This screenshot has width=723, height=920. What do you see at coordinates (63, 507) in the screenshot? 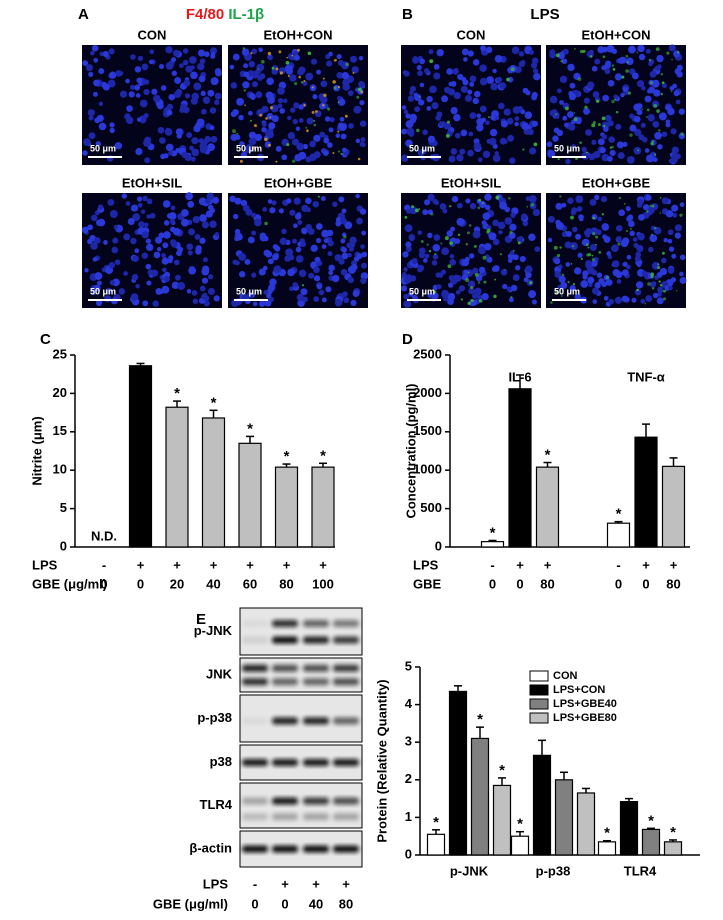
I see `y-tick-label: 5` at bounding box center [63, 507].